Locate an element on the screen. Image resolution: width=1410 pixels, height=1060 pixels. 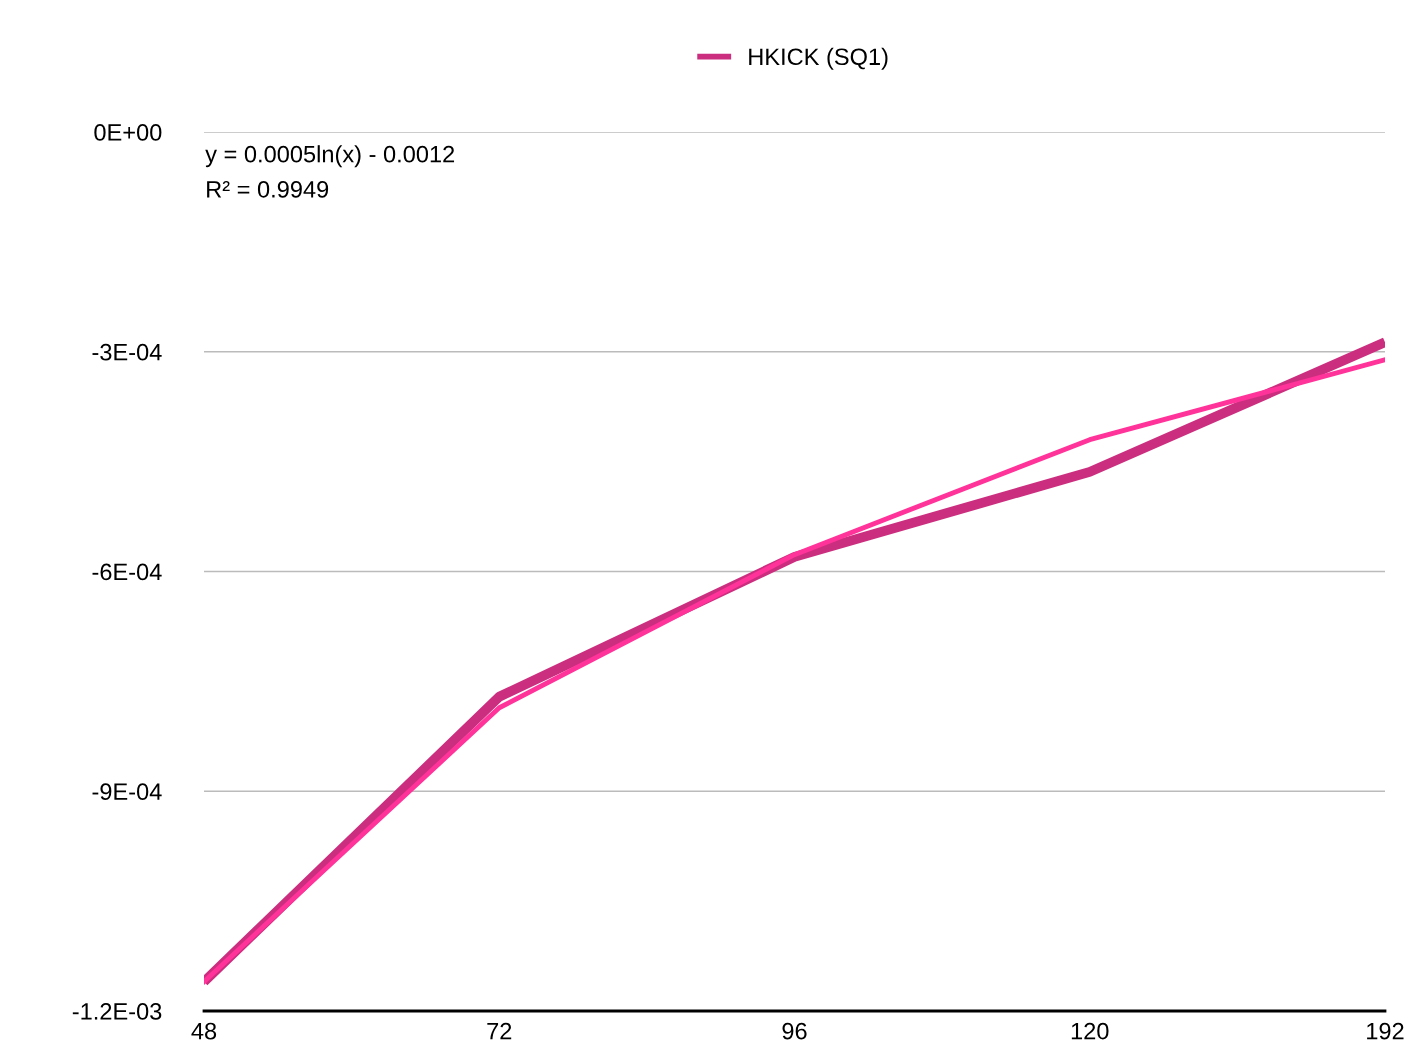
y-tick-label: 0E+00 is located at coordinates (128, 132).